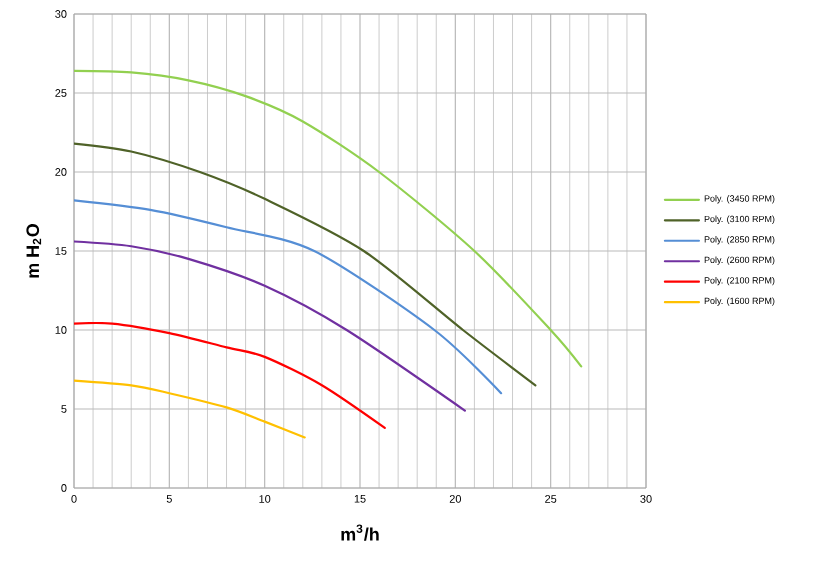  I want to click on y-axis-title: m H$_{2}$O, so click(34, 251).